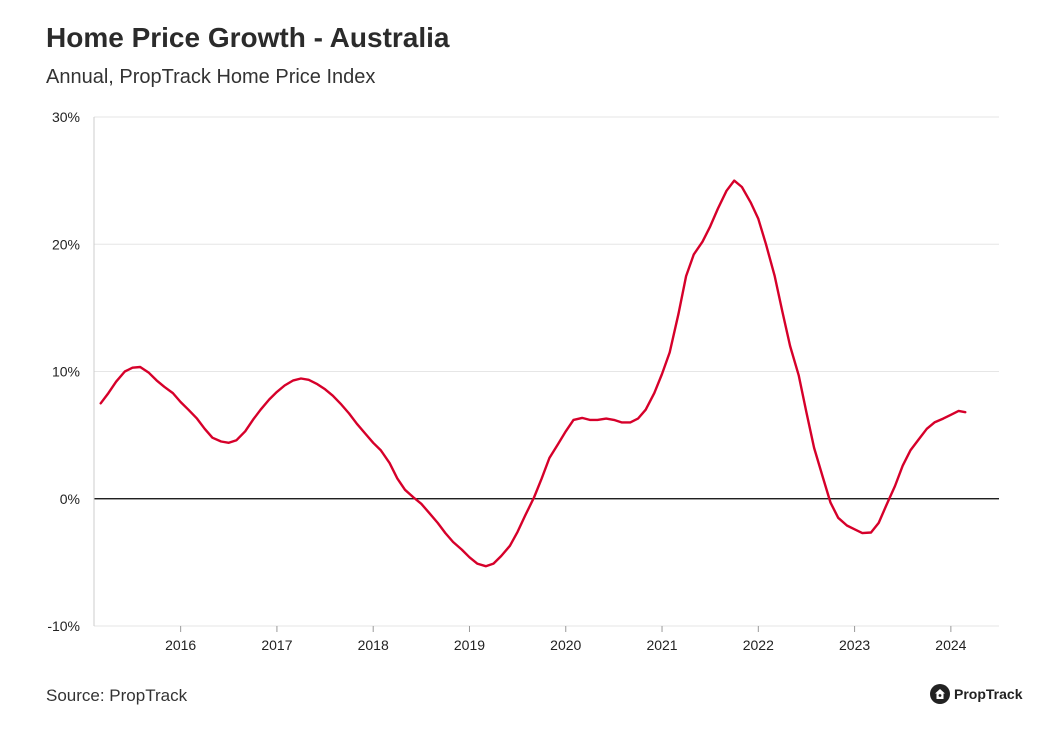 The image size is (1058, 751). Describe the element at coordinates (248, 37) in the screenshot. I see `chart-title: Home Price Growth - Australia` at that location.